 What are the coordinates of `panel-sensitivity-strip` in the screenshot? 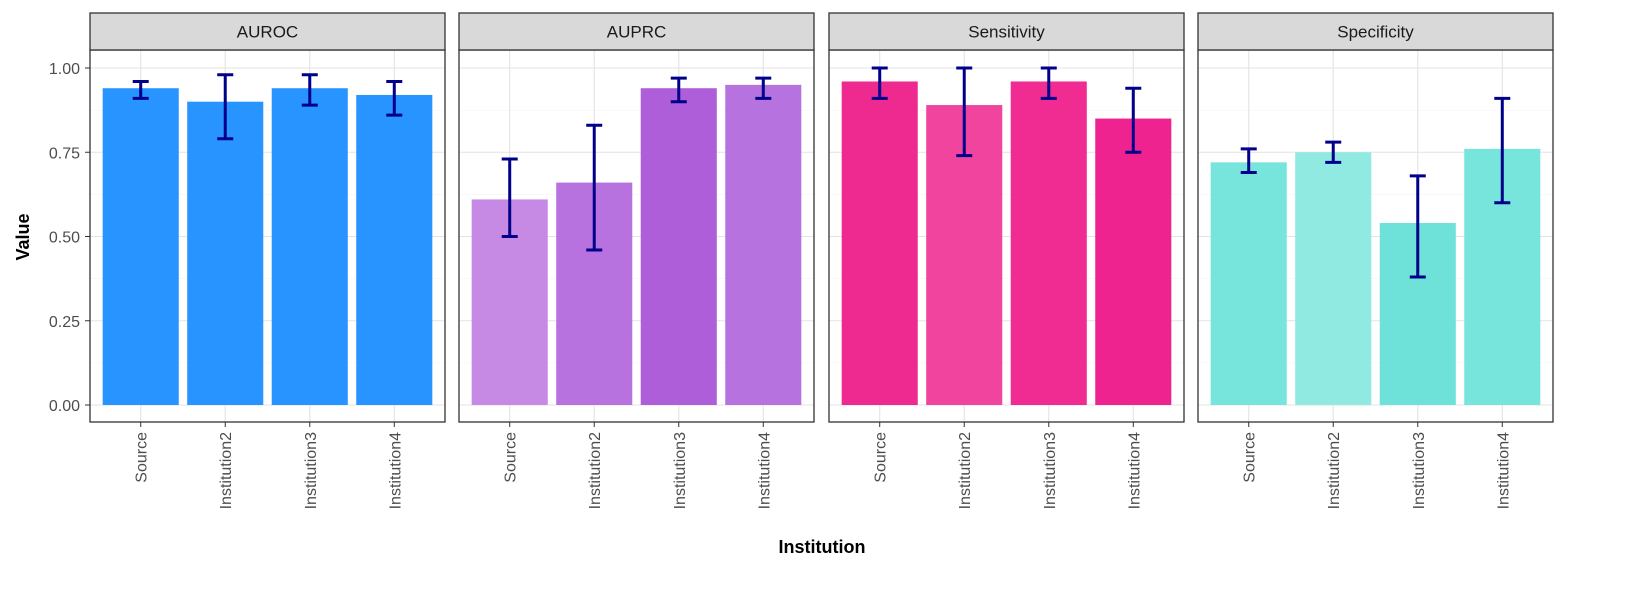 It's located at (1006, 31).